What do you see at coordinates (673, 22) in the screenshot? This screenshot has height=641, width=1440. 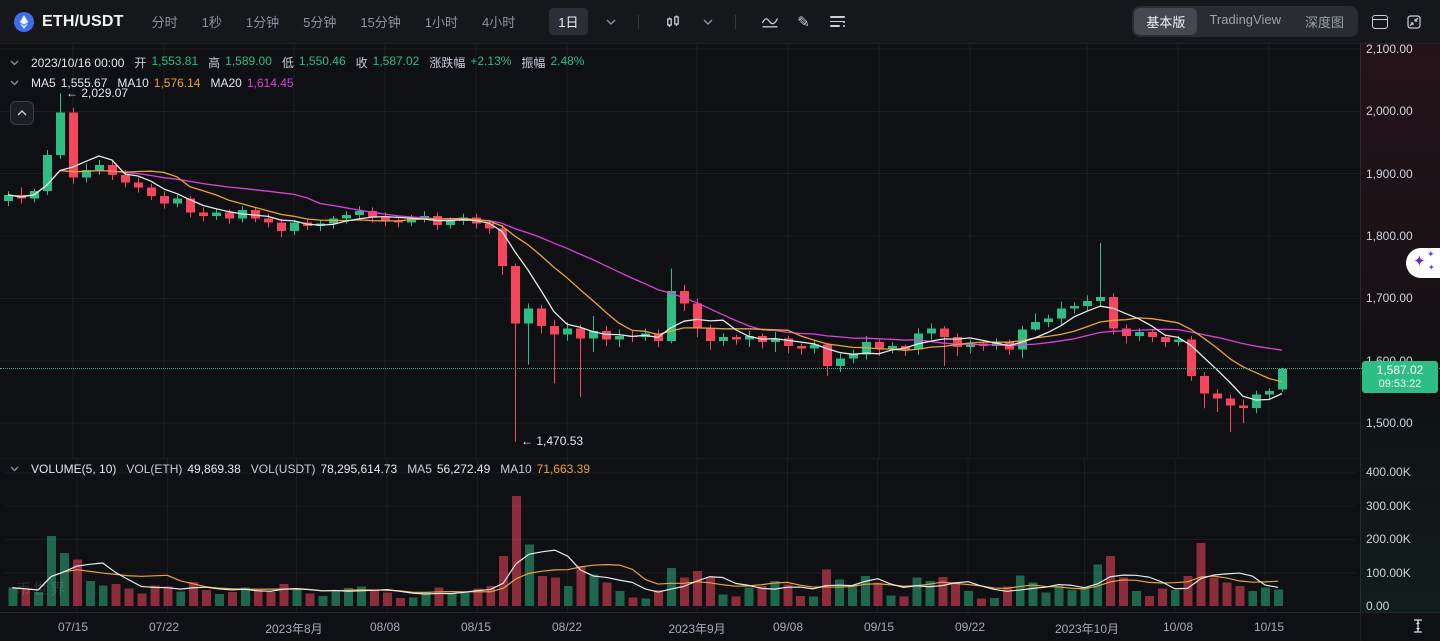 I see `chart-style-candle-icon` at bounding box center [673, 22].